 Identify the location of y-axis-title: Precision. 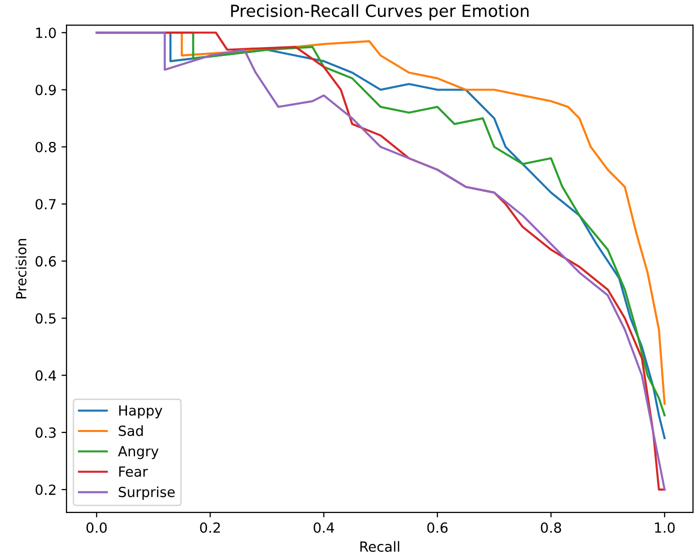
(21, 268).